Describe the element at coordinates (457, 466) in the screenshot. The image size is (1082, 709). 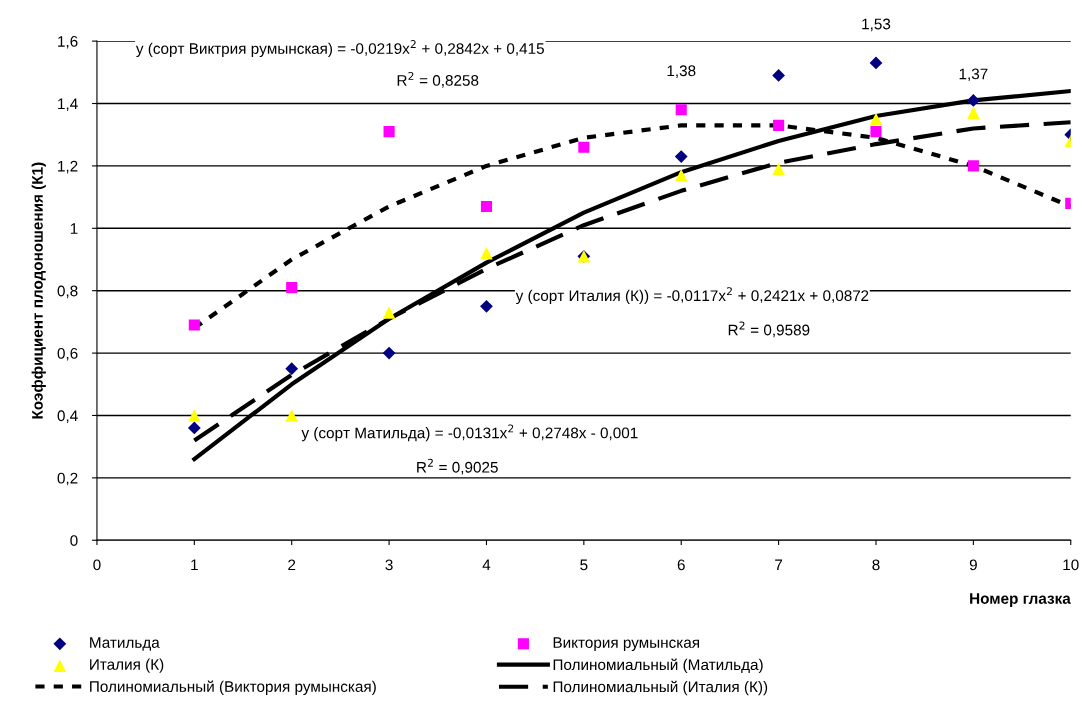
I see `annotation: R$^{2}$ = 0,9025` at that location.